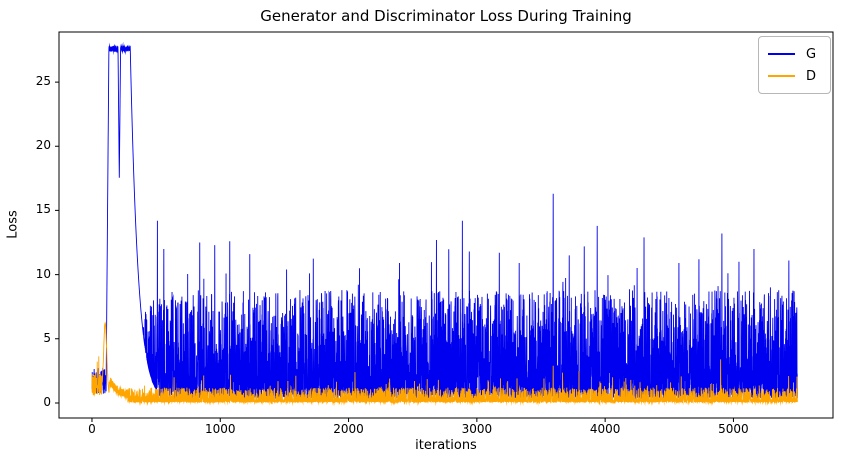  I want to click on g-line-swatch-icon, so click(781, 54).